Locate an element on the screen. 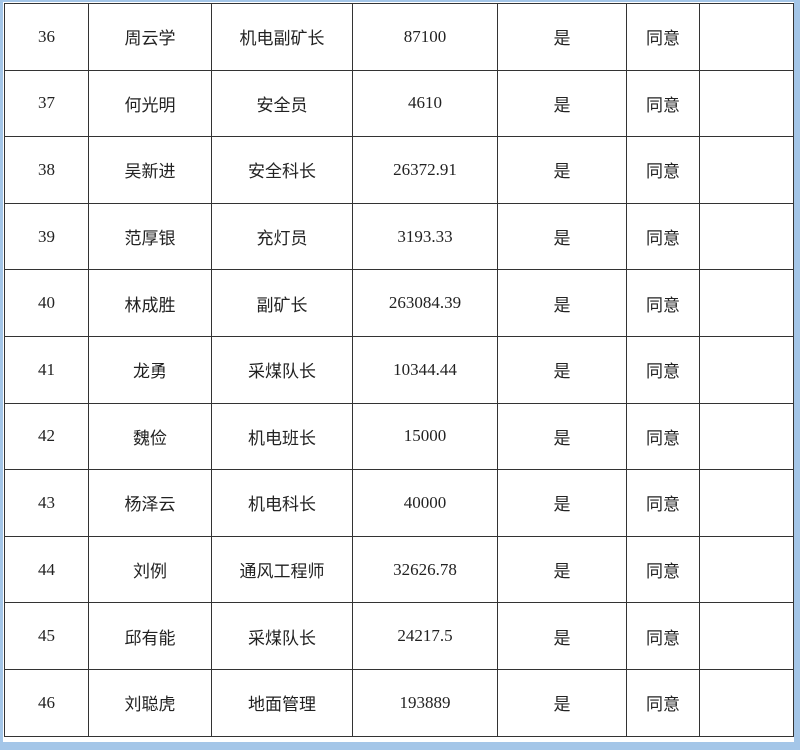 The image size is (800, 750). cell-position: 副矿长 is located at coordinates (282, 303).